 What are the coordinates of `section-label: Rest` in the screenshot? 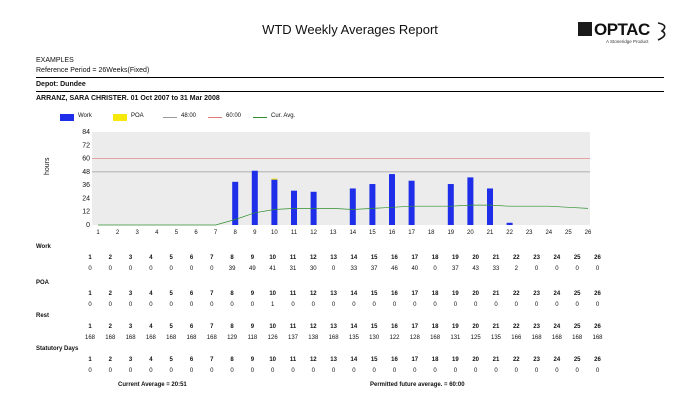 It's located at (43, 316).